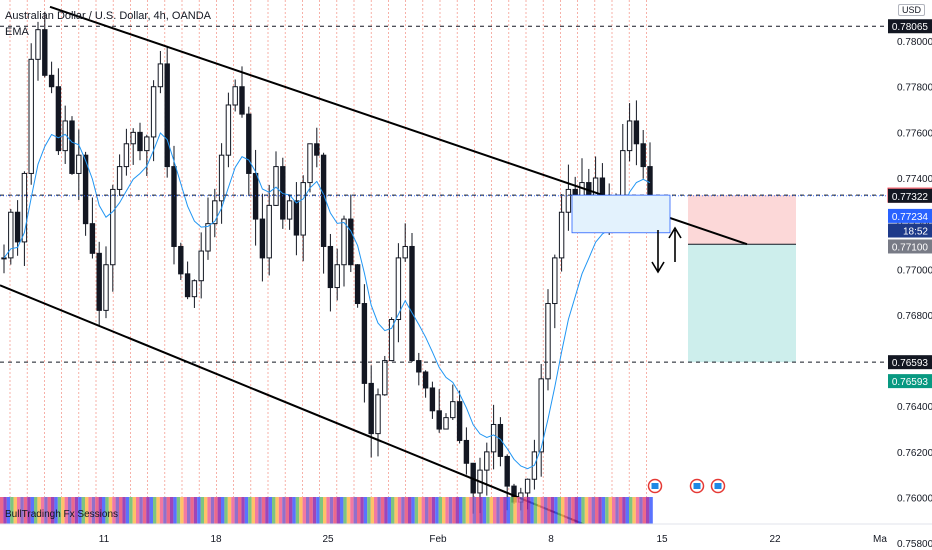 The width and height of the screenshot is (932, 550). Describe the element at coordinates (742, 220) in the screenshot. I see `stop-zone` at that location.